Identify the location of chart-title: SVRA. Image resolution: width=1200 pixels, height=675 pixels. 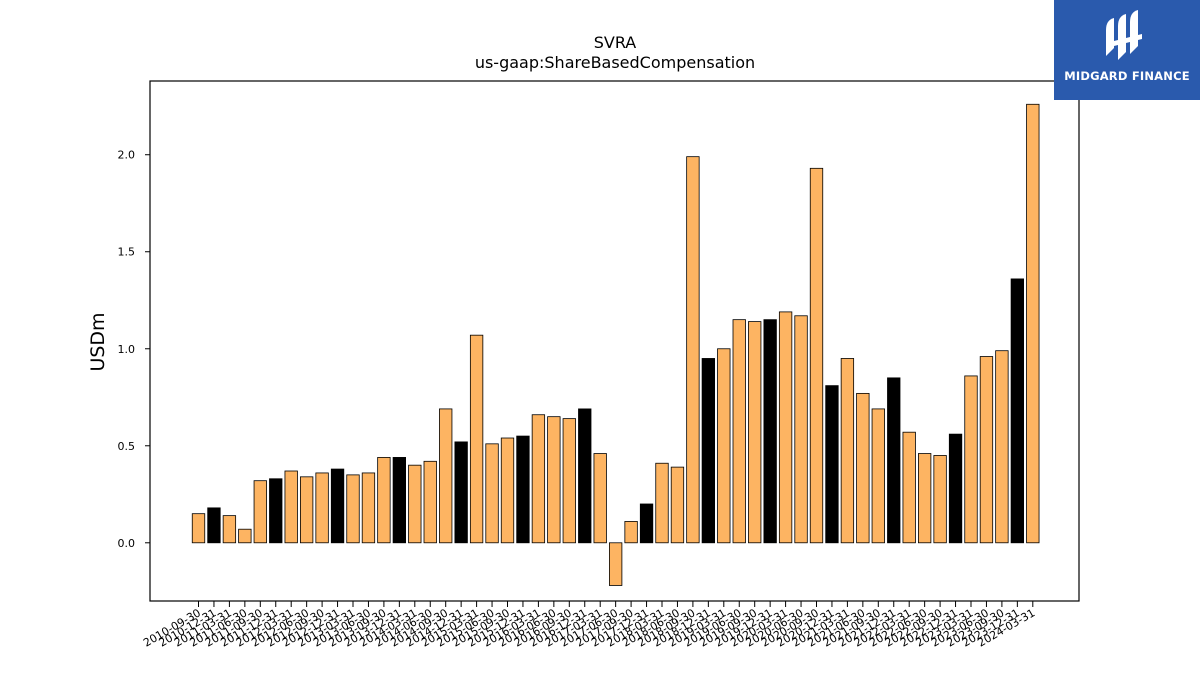
(615, 42).